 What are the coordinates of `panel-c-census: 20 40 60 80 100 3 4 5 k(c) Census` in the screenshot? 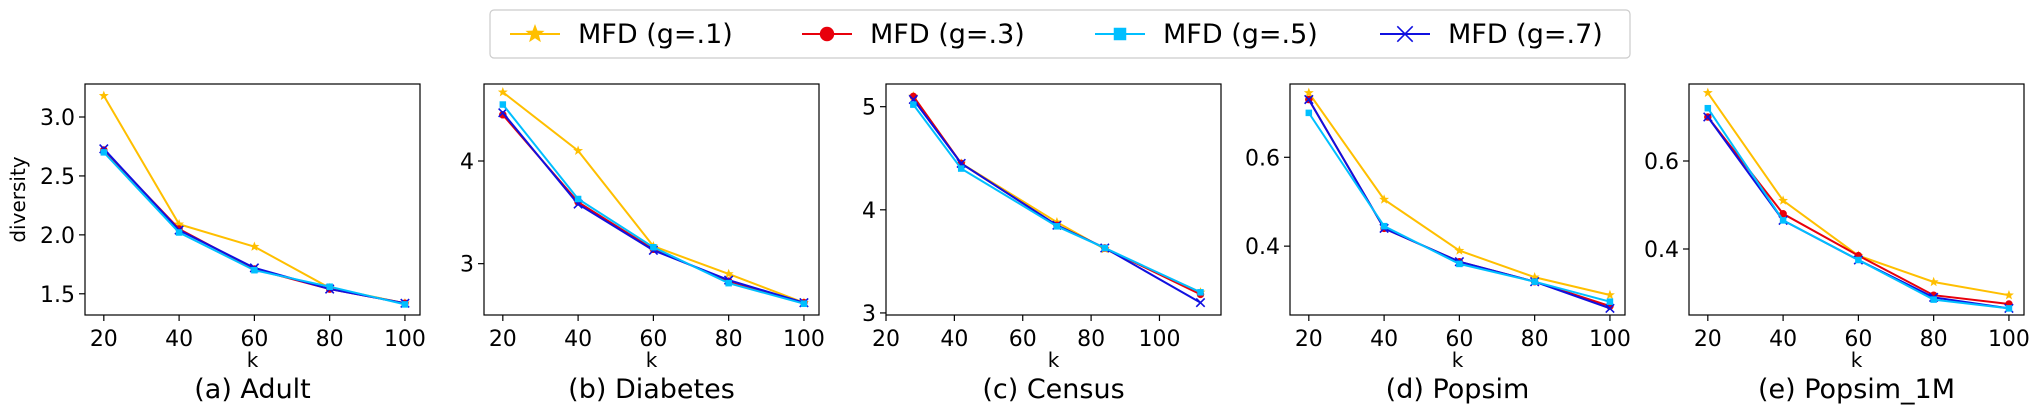 It's located at (1042, 244).